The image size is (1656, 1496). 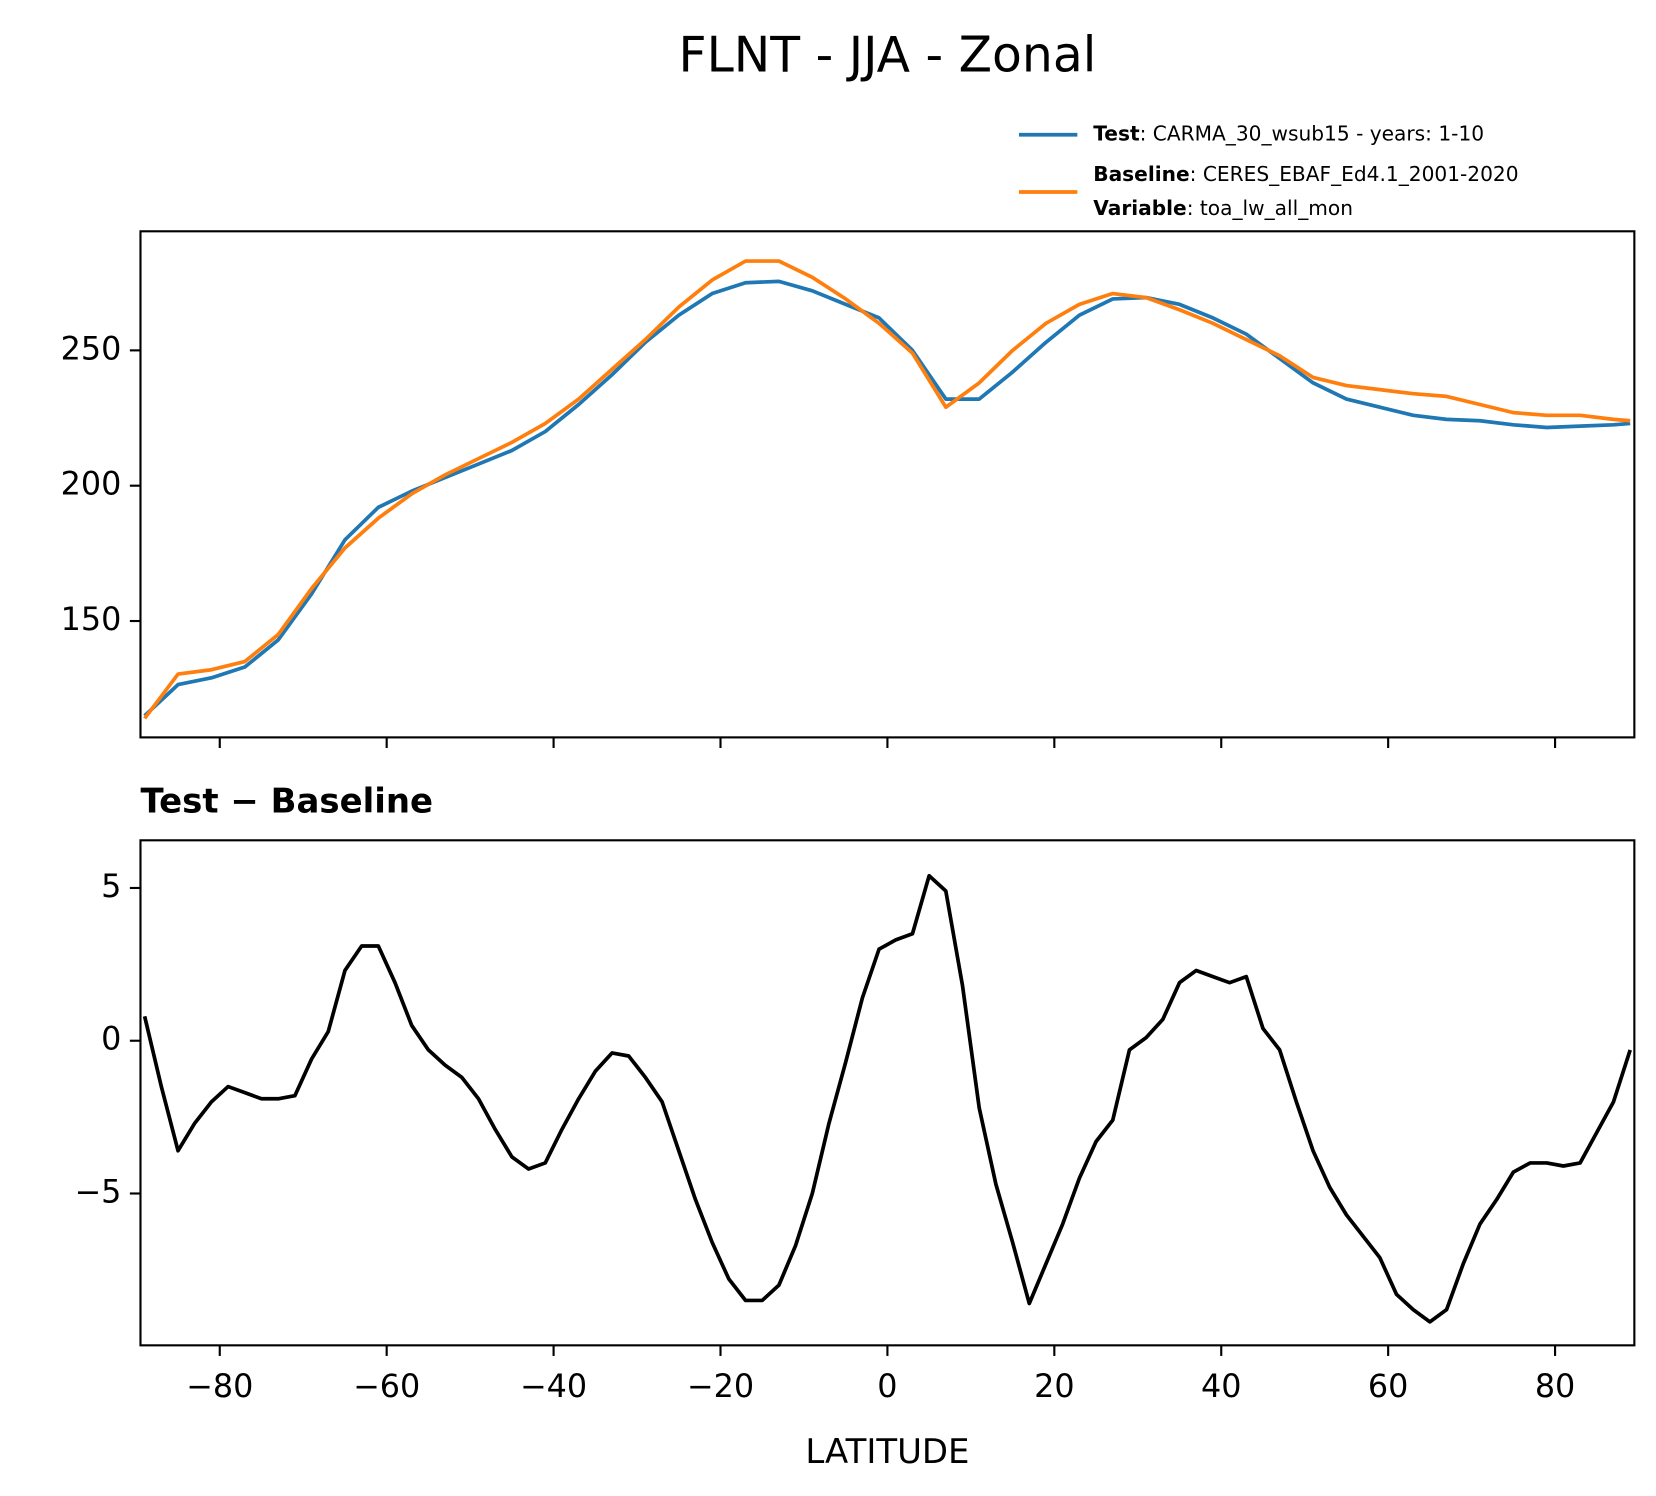 What do you see at coordinates (888, 54) in the screenshot?
I see `figure-title: FLNT - JJA - Zonal` at bounding box center [888, 54].